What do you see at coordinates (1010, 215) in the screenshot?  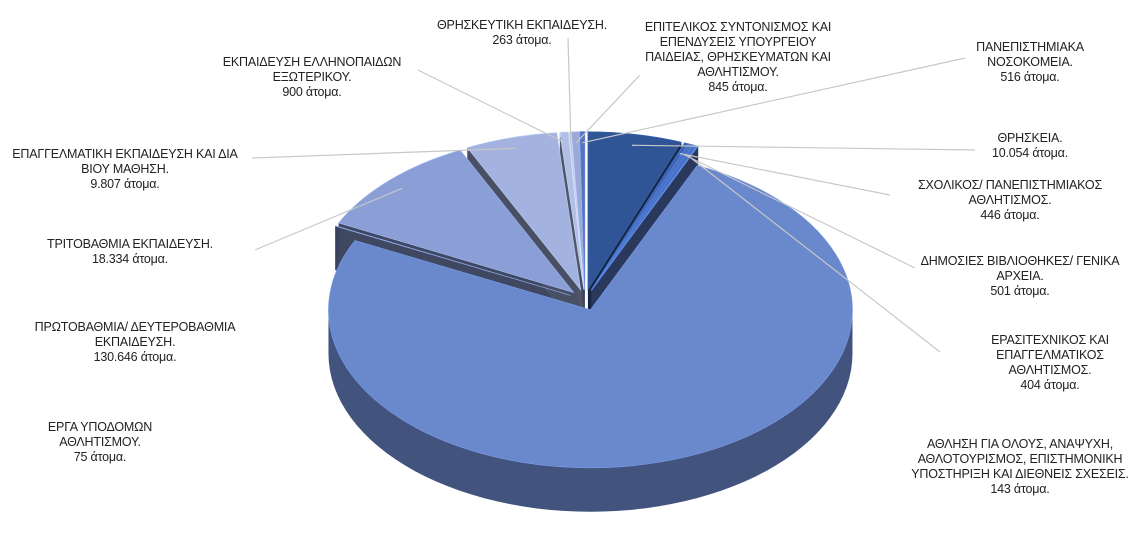 I see `value-label: 446 άτομα.` at bounding box center [1010, 215].